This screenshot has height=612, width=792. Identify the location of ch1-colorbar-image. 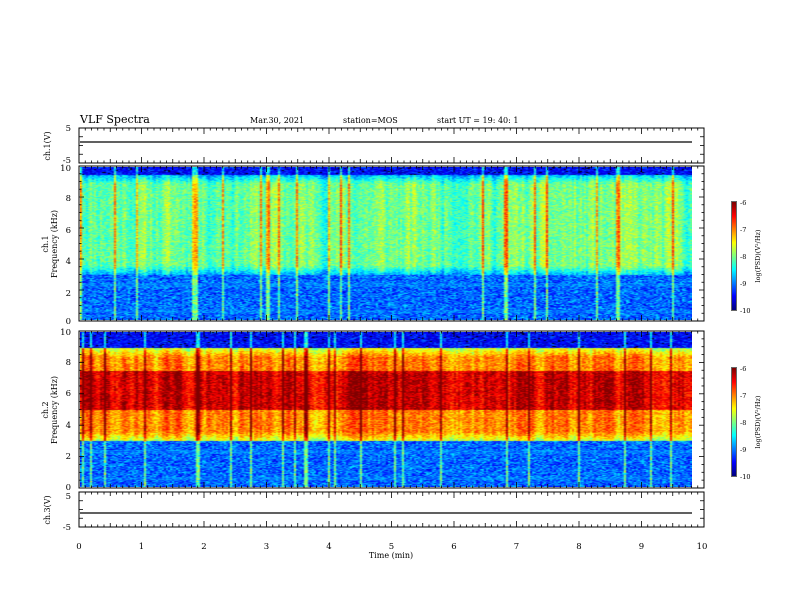
(734, 256).